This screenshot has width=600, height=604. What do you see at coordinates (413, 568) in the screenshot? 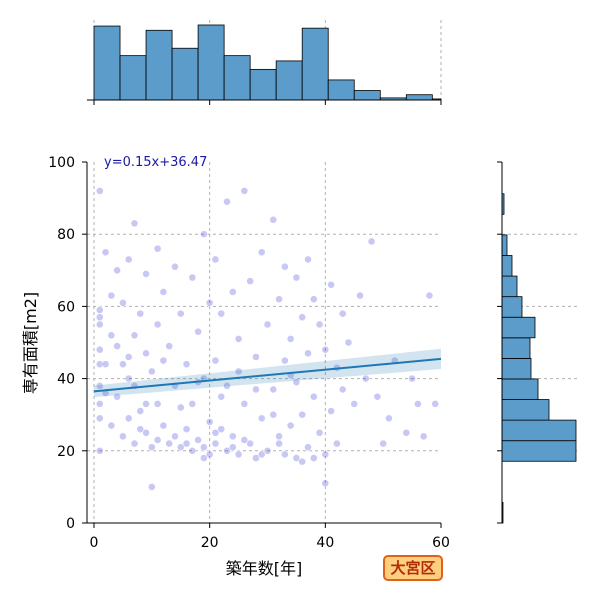
I see `district-badge: 大宮区` at bounding box center [413, 568].